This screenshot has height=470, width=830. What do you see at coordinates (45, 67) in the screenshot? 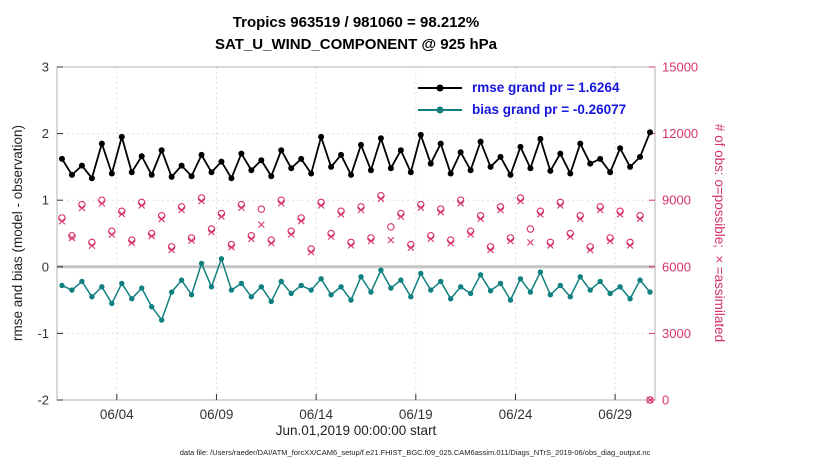
I see `left-tick-label: 3` at bounding box center [45, 67].